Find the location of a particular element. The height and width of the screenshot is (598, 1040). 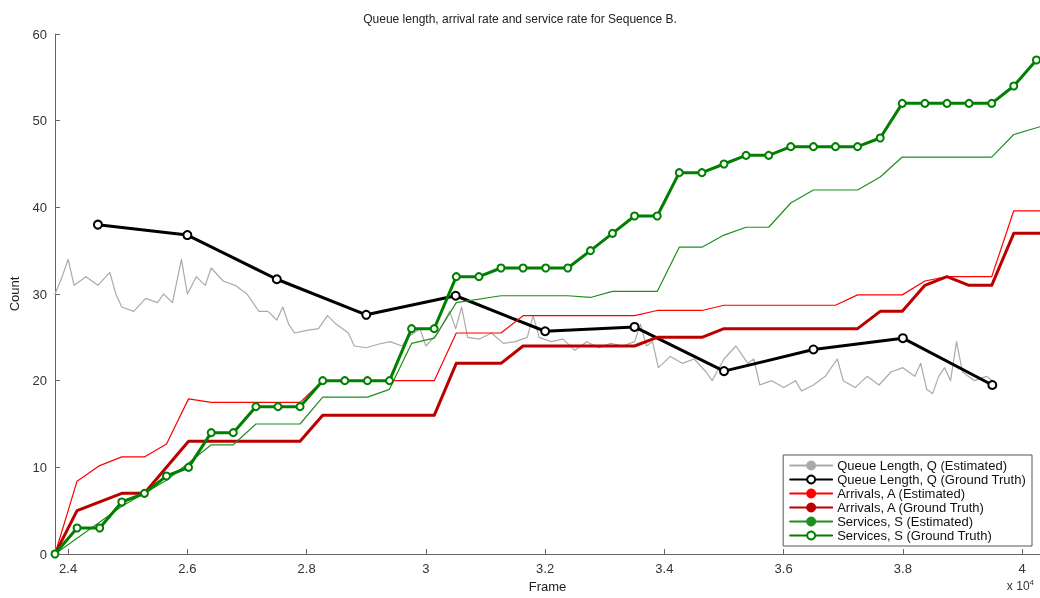

legend-label: Services, S (Estimated) is located at coordinates (905, 521).